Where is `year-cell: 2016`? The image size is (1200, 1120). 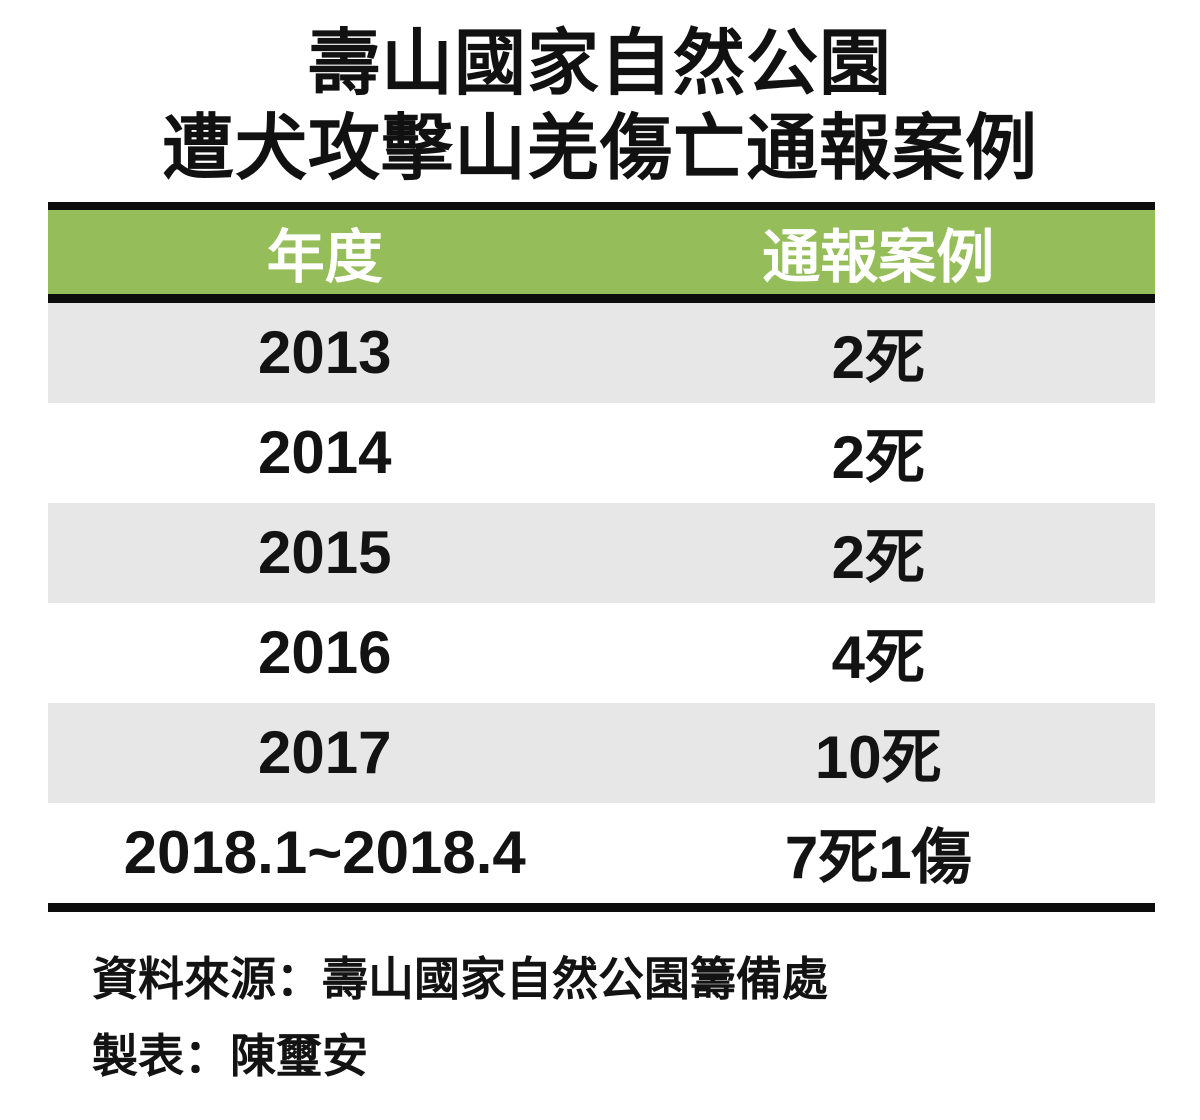 year-cell: 2016 is located at coordinates (325, 653).